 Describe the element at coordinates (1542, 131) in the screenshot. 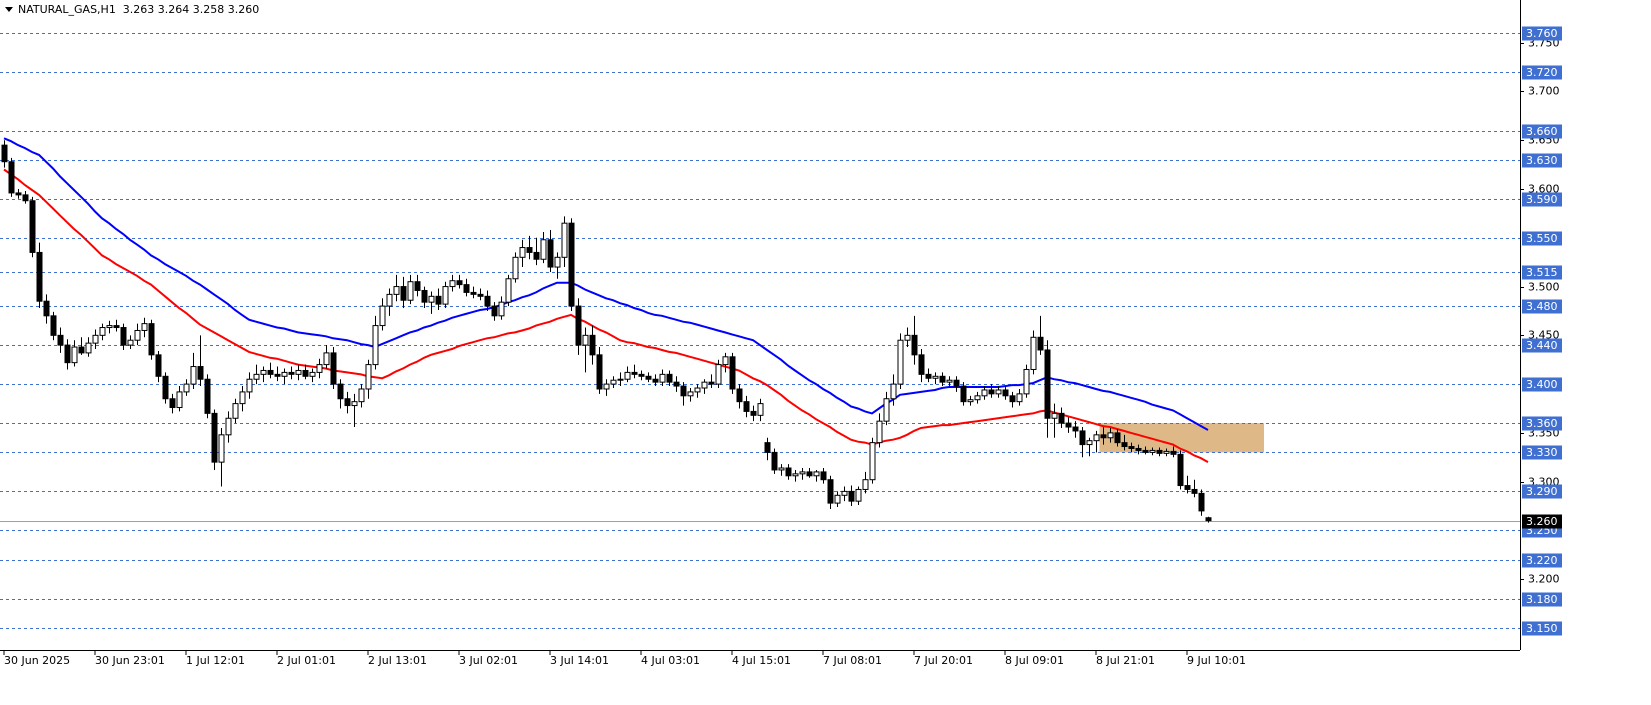

I see `level-label: 3.660` at that location.